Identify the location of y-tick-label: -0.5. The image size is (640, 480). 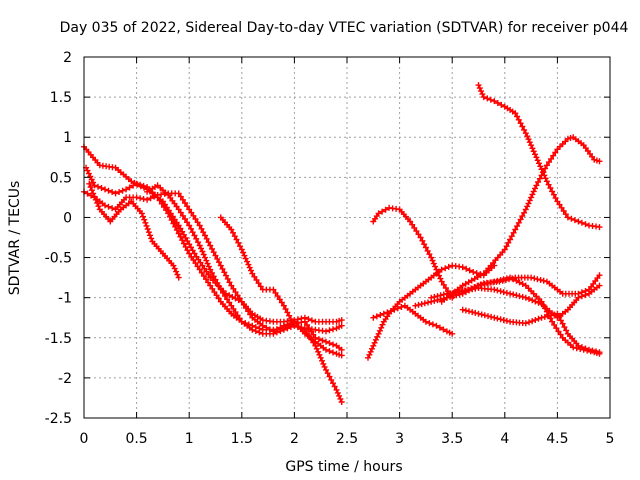
(58, 259).